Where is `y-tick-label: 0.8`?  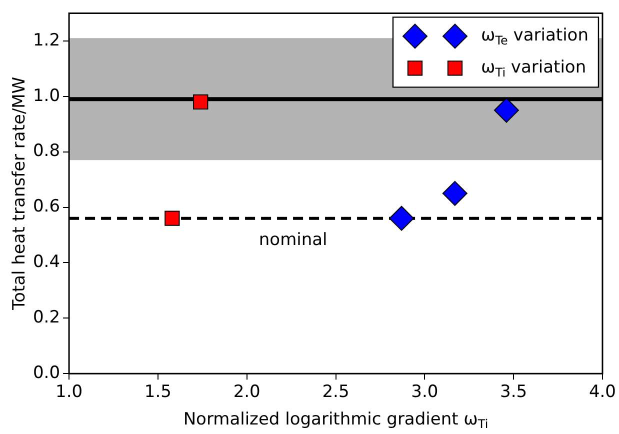 y-tick-label: 0.8 is located at coordinates (46, 151).